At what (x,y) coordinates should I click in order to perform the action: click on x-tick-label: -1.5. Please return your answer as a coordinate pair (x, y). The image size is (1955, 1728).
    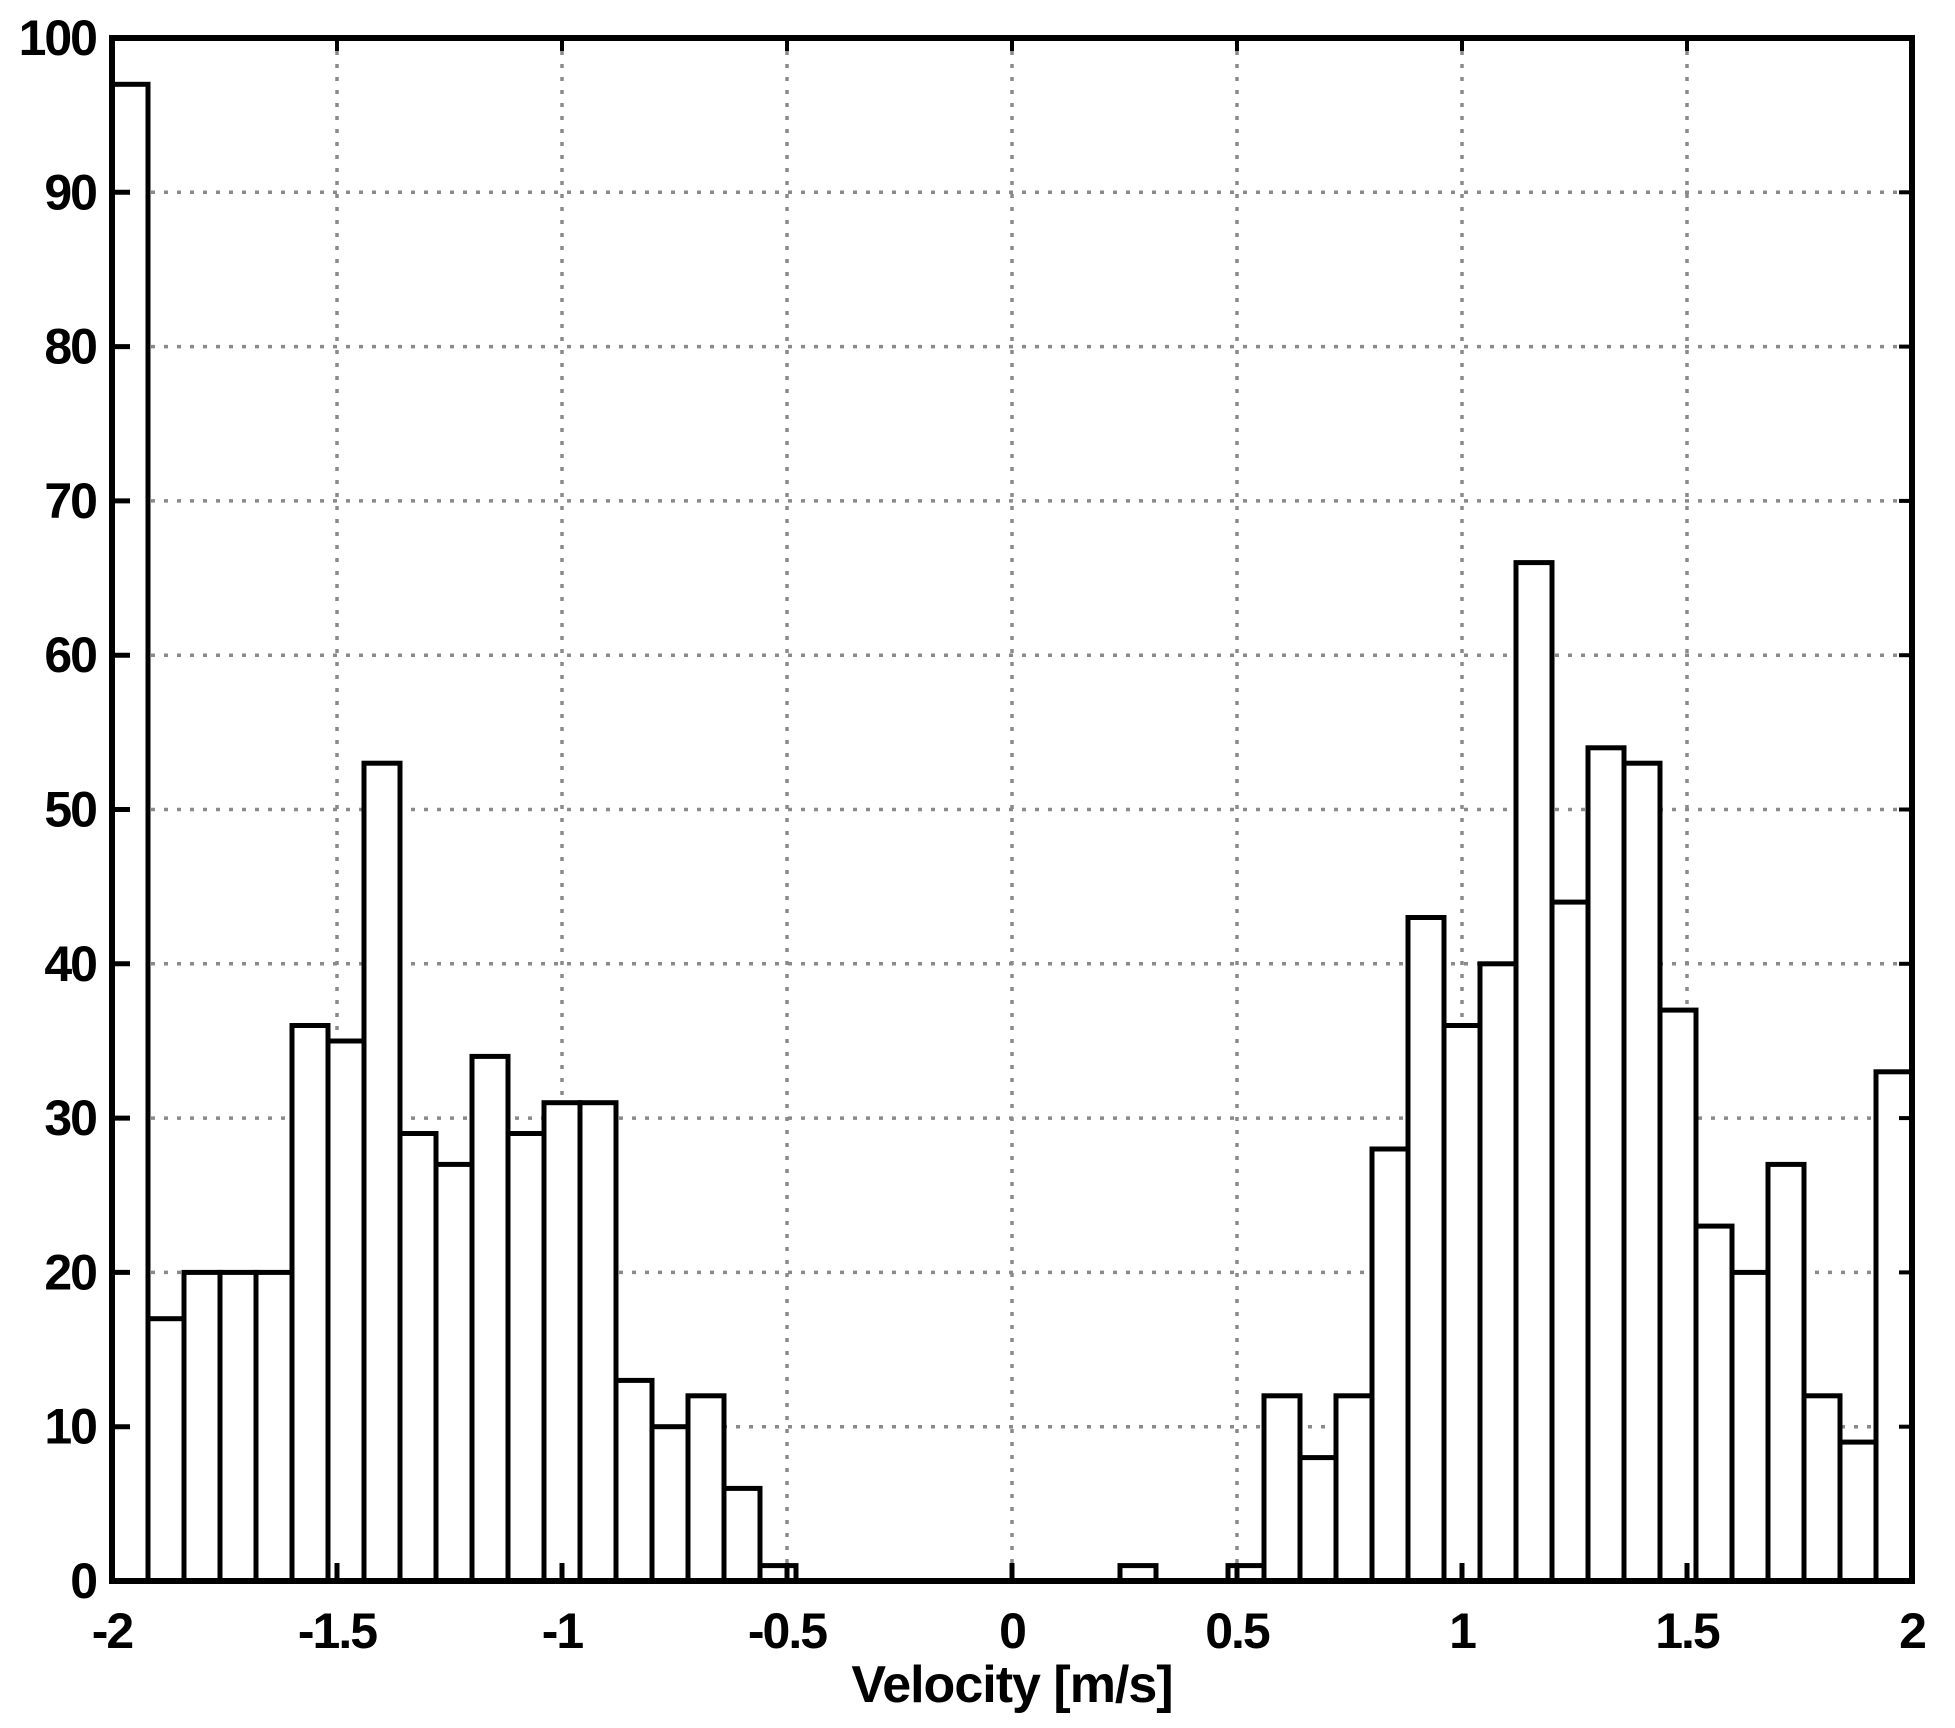
    Looking at the image, I should click on (337, 1631).